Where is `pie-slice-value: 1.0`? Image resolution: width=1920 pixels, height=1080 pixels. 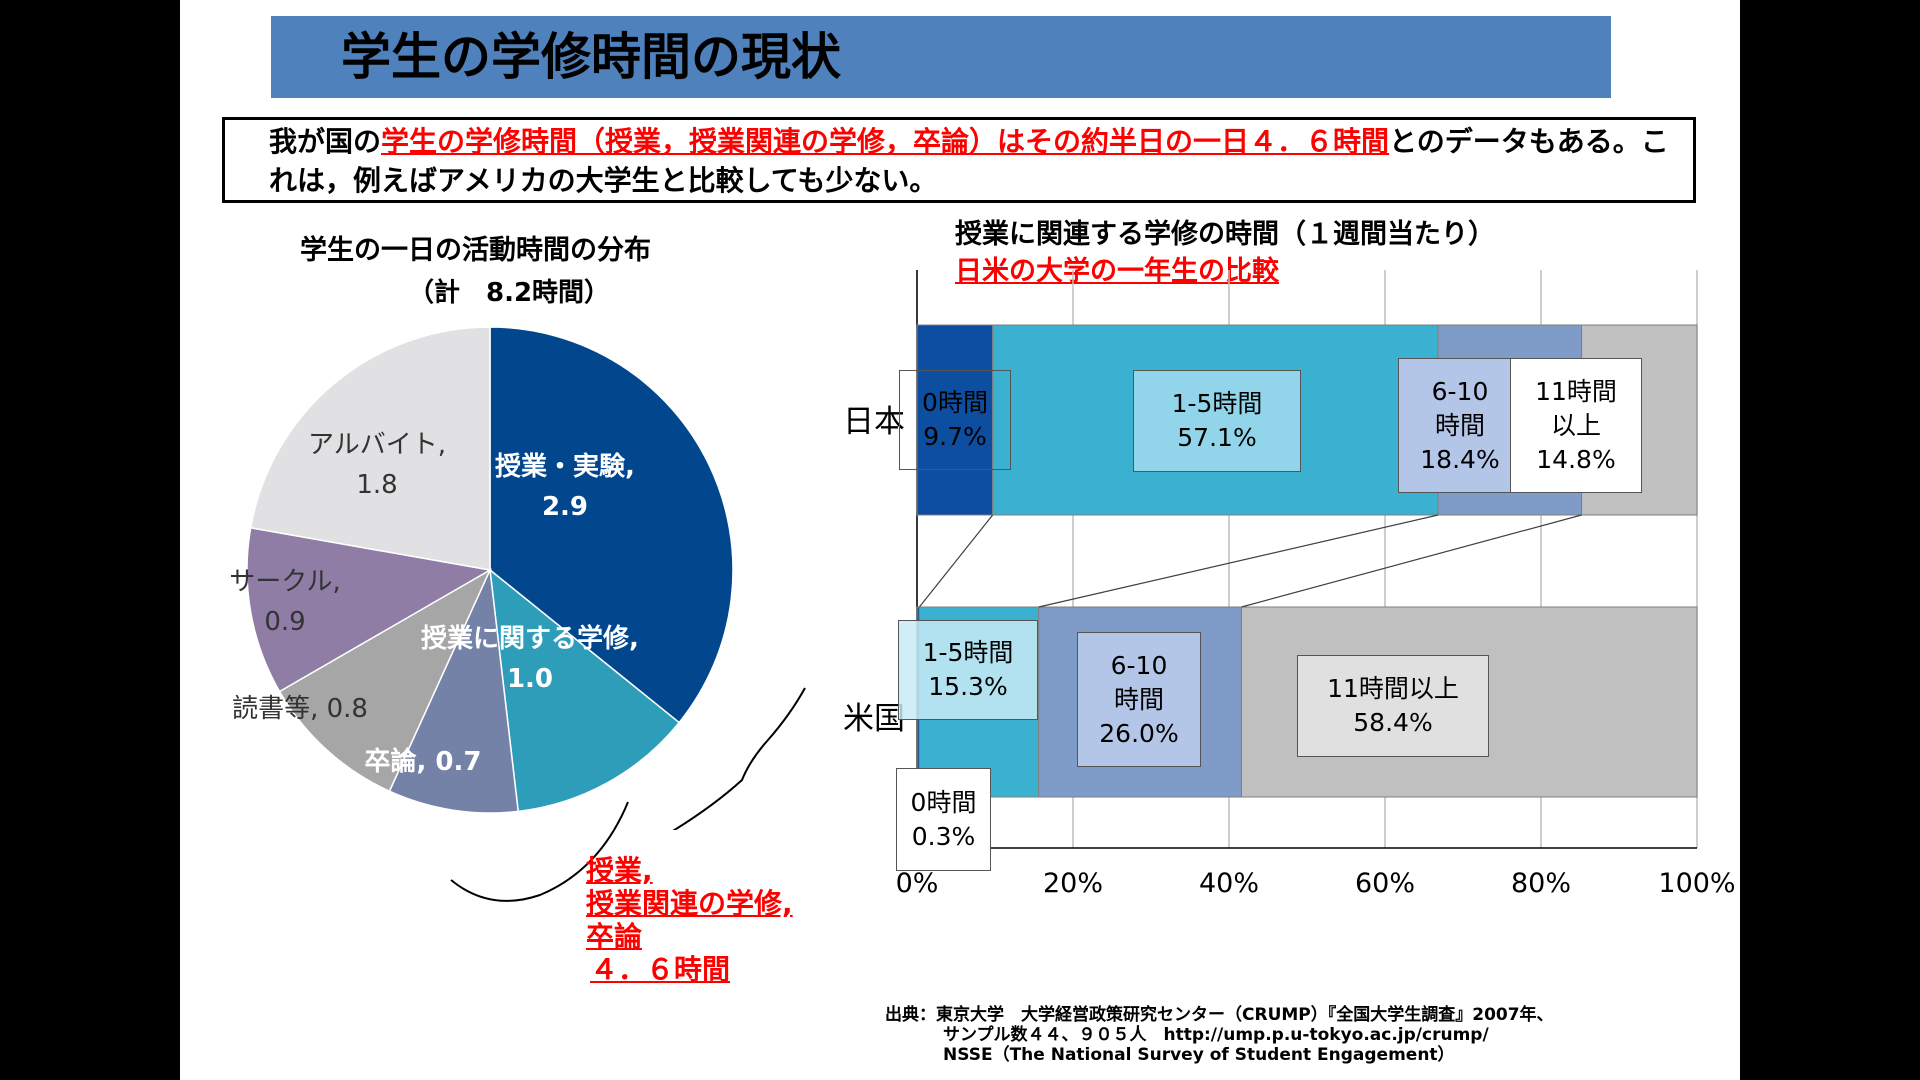
pie-slice-value: 1.0 is located at coordinates (530, 679).